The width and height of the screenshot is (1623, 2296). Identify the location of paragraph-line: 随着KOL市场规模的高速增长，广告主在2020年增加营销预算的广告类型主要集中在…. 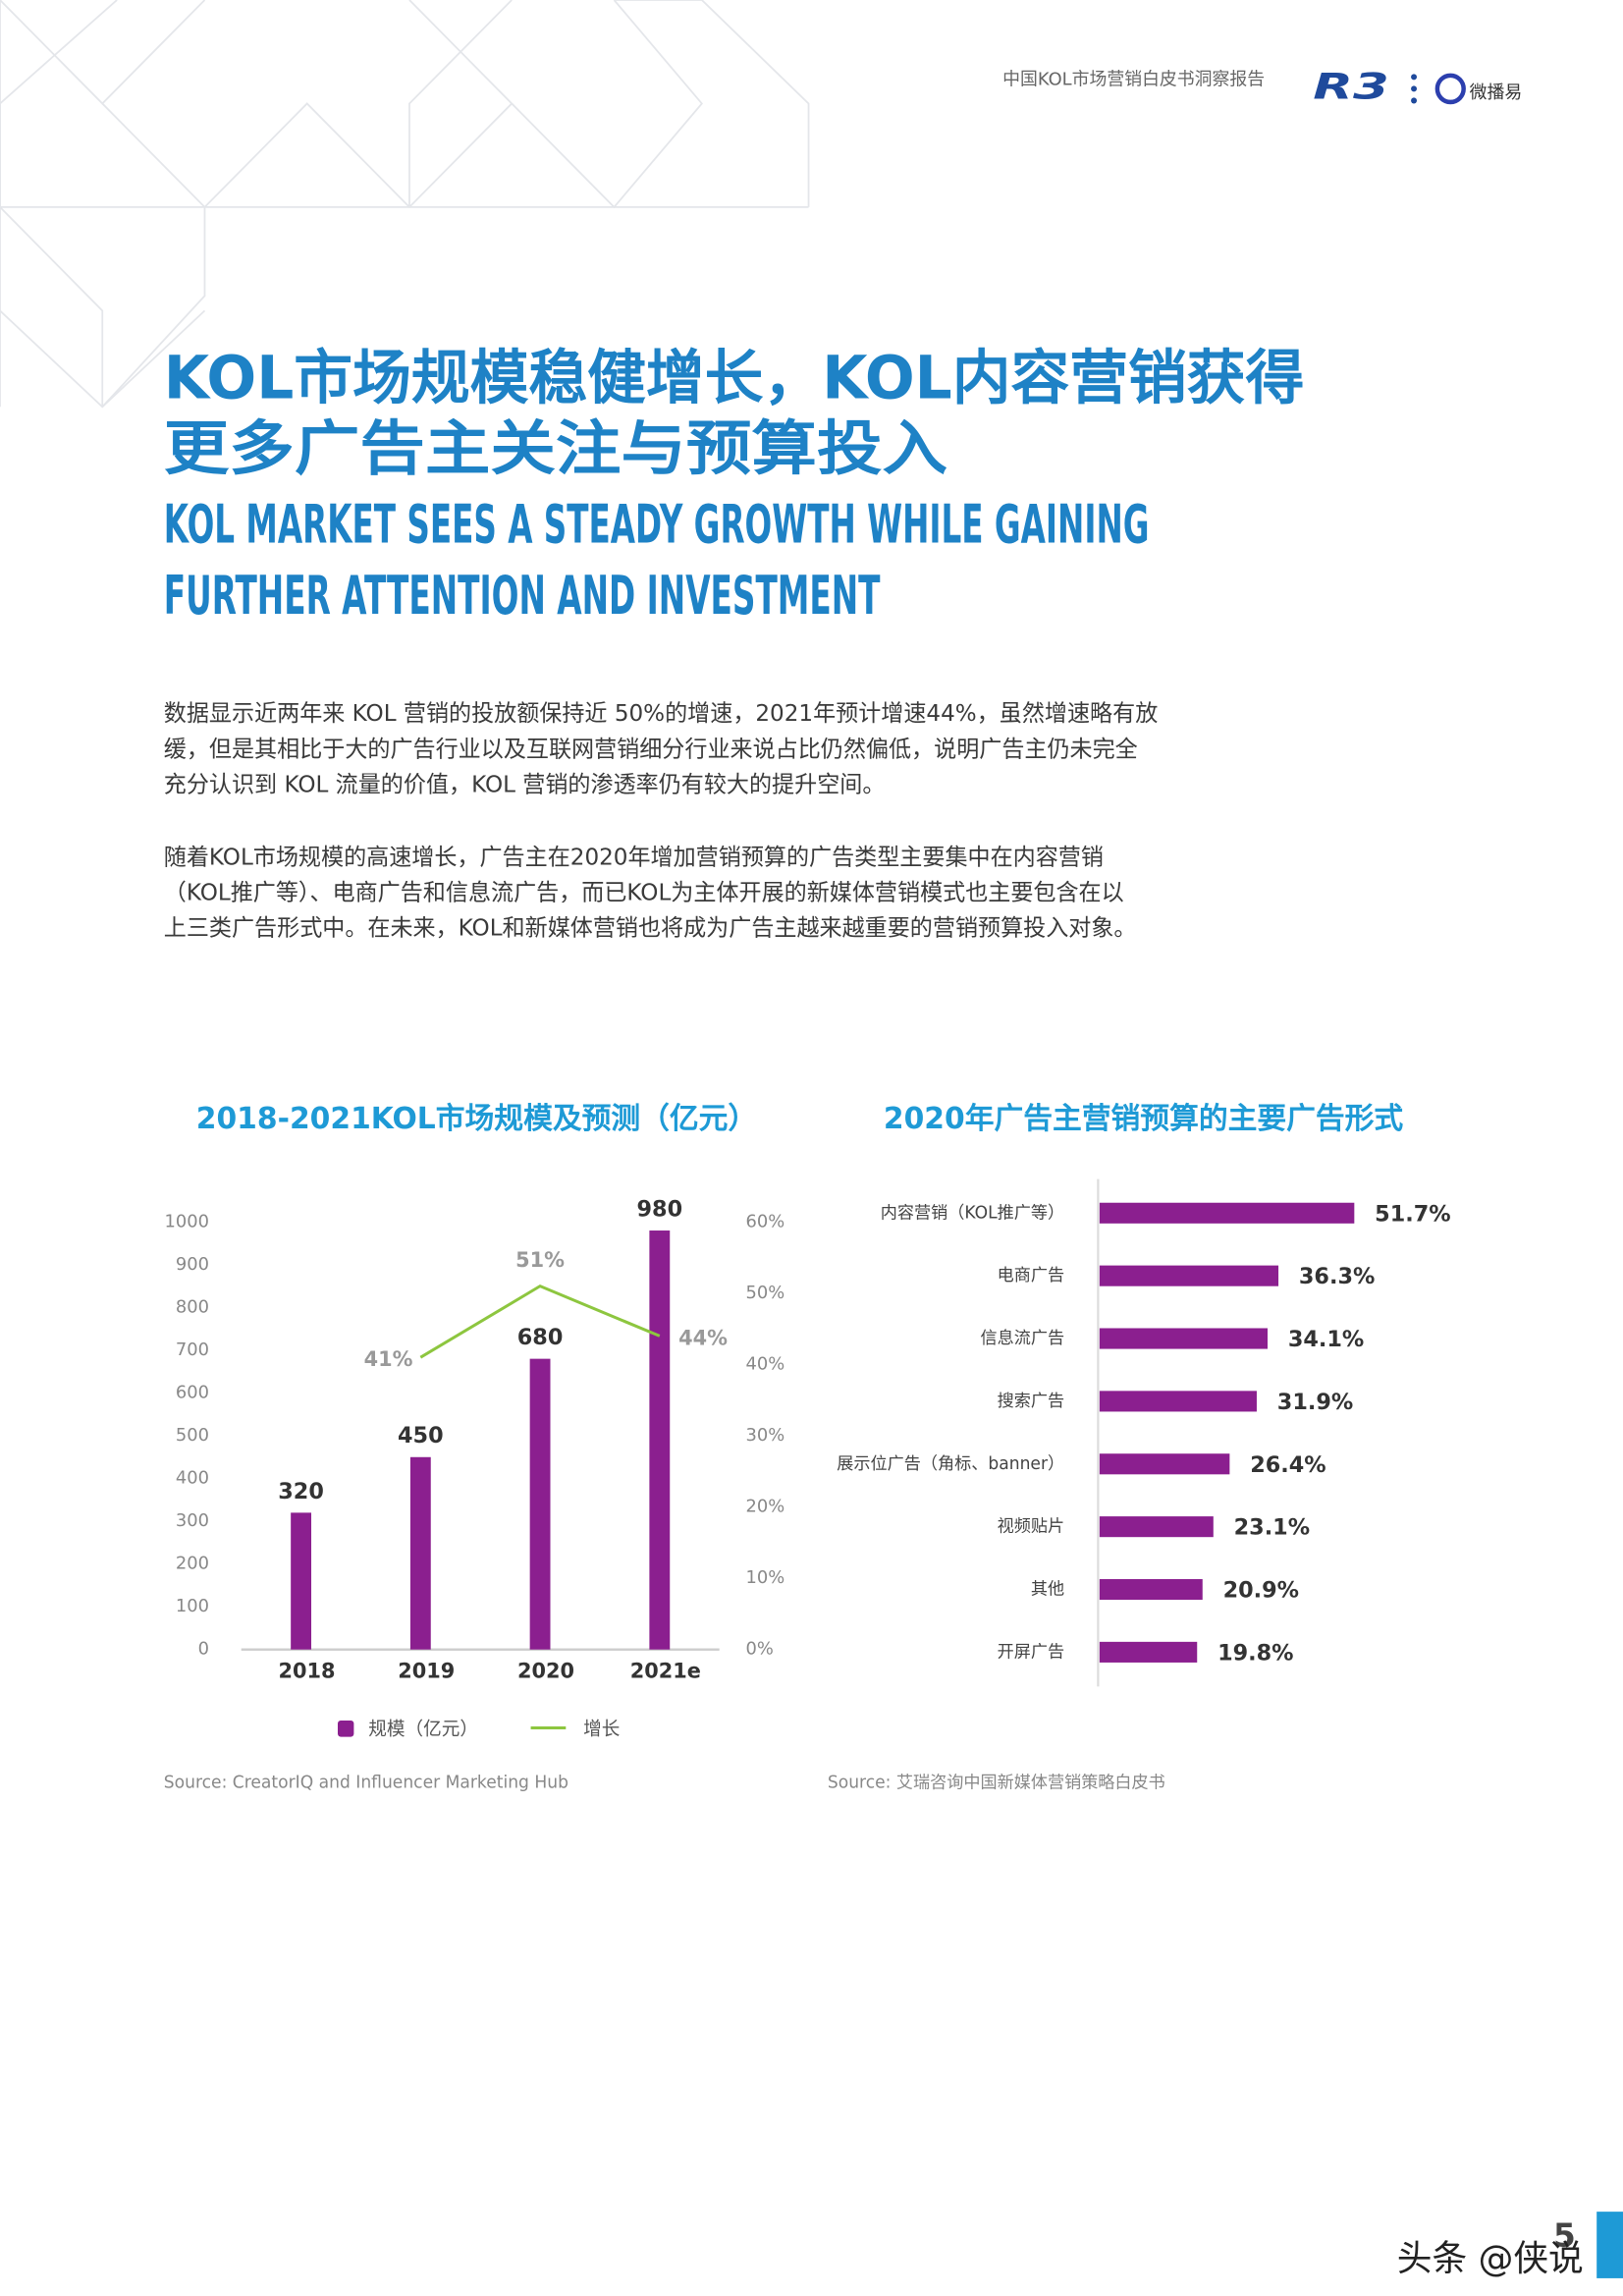
(634, 857).